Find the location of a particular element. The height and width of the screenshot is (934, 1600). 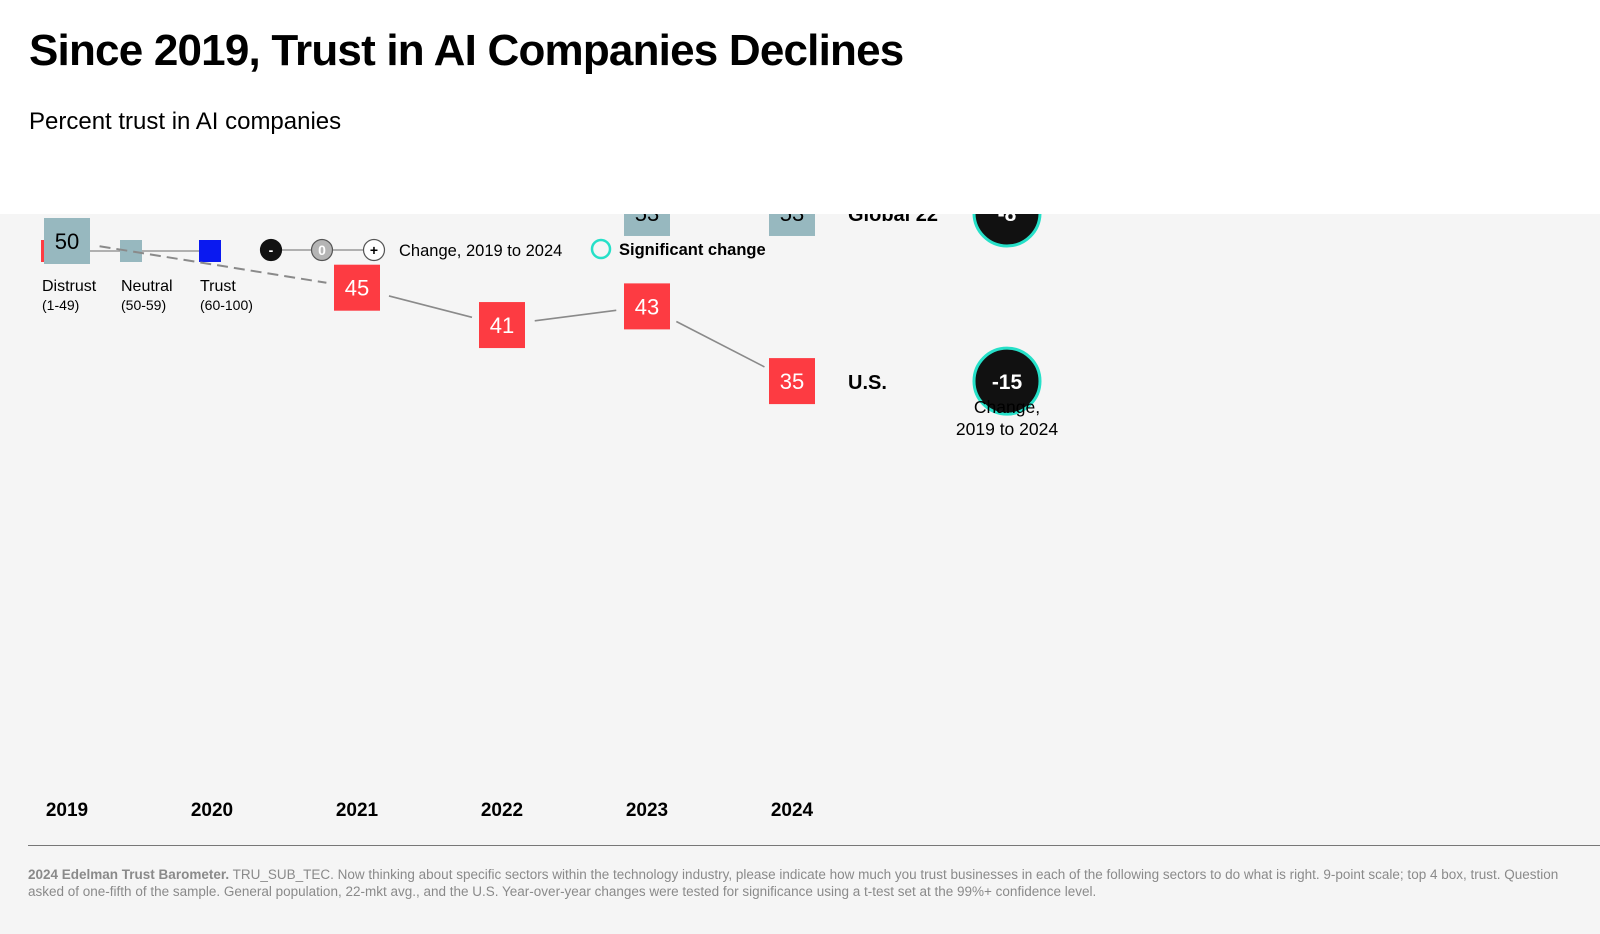

significant-change-label: Significant change is located at coordinates (692, 250).